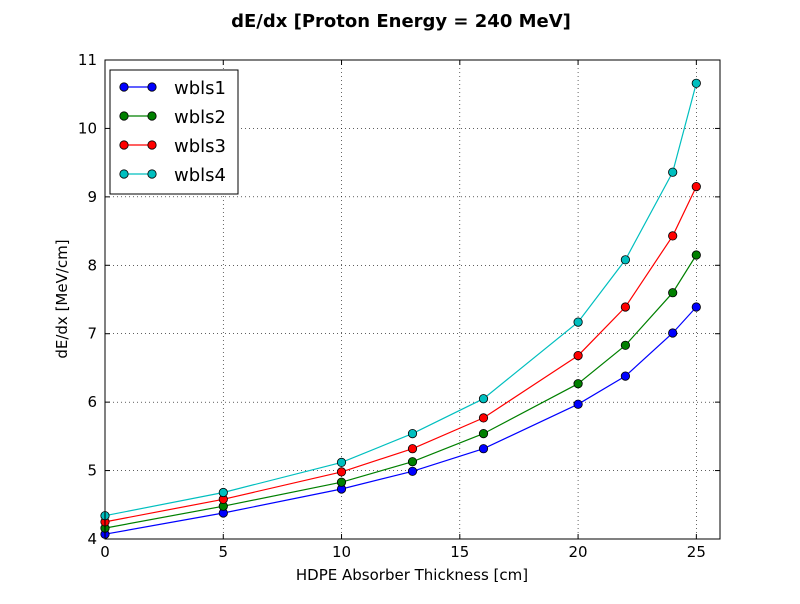  I want to click on legend-box, so click(174, 132).